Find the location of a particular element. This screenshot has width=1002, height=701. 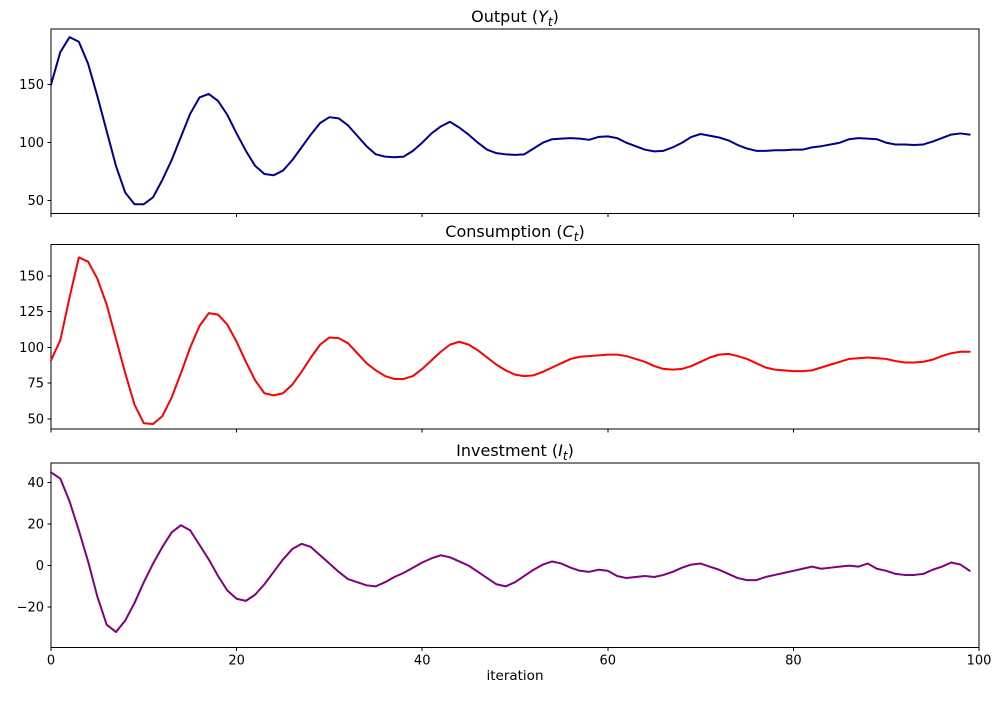

title-variable: I is located at coordinates (560, 450).